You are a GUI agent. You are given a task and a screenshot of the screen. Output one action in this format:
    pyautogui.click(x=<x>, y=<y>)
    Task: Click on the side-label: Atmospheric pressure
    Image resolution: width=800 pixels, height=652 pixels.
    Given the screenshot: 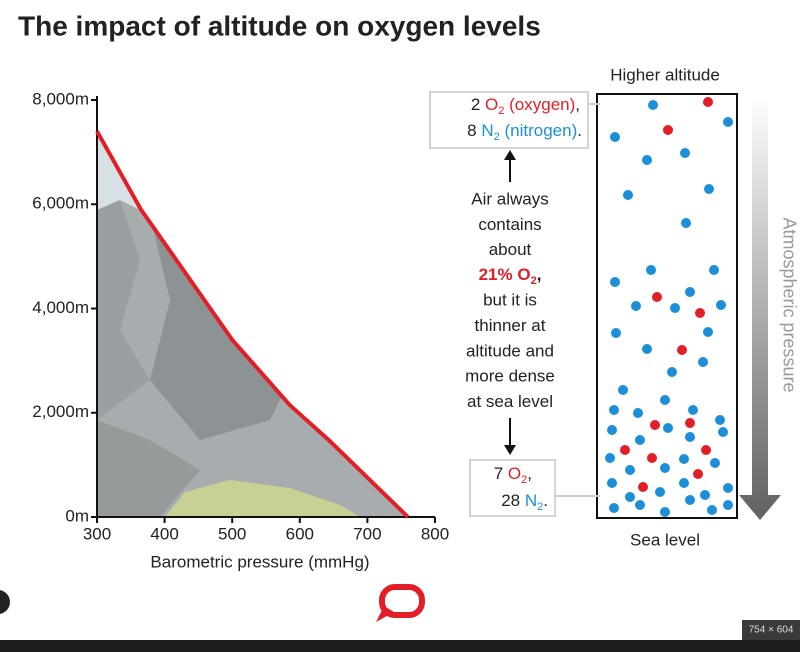 What is the action you would take?
    pyautogui.click(x=789, y=304)
    